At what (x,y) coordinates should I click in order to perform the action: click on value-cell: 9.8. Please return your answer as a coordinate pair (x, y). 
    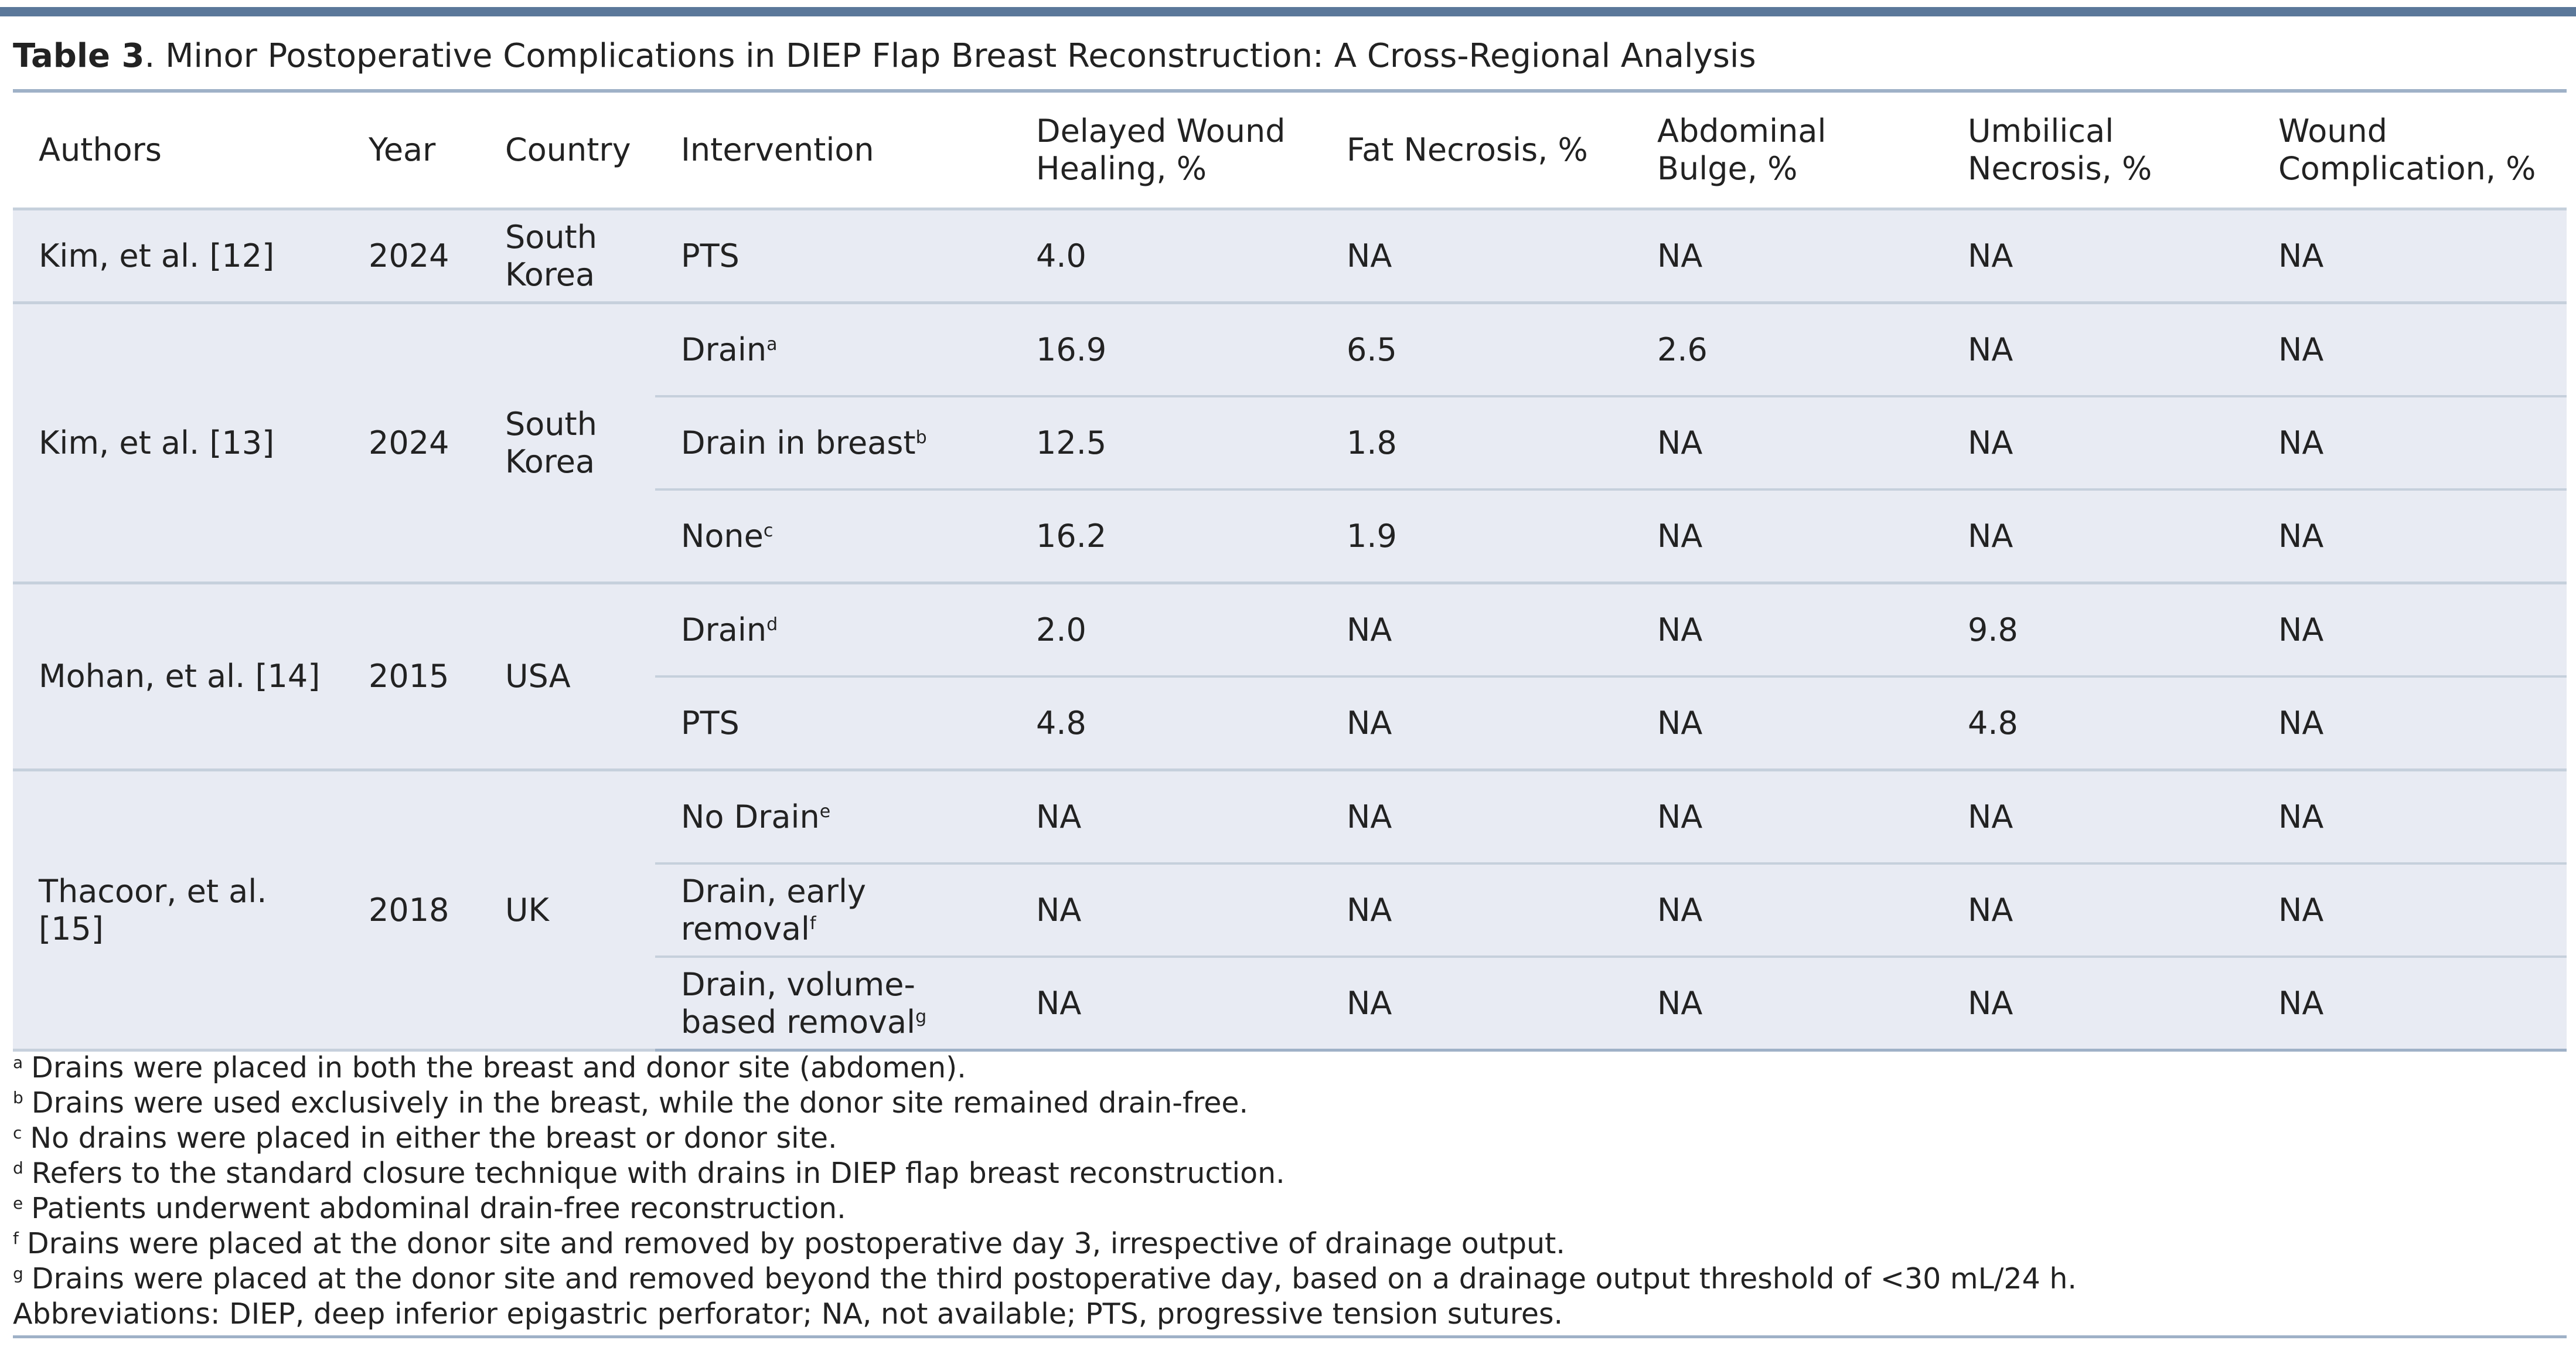
    Looking at the image, I should click on (2097, 630).